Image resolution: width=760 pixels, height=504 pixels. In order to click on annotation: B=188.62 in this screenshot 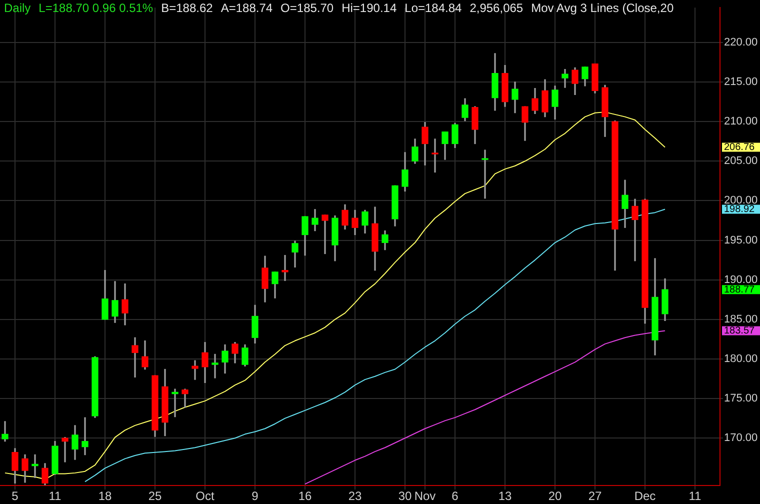, I will do `click(187, 8)`.